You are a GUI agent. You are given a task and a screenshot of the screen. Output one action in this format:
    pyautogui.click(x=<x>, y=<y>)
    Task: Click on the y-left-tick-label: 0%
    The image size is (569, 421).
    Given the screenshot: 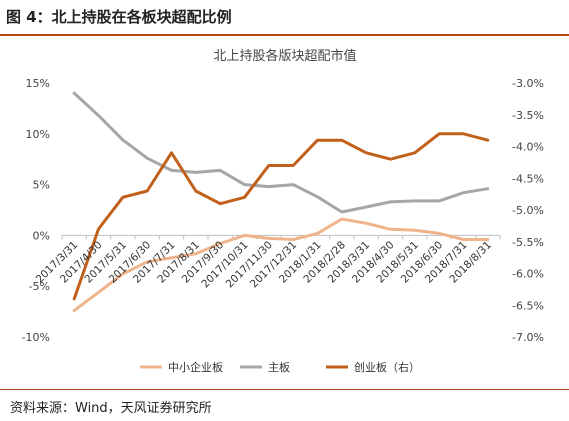 What is the action you would take?
    pyautogui.click(x=41, y=235)
    